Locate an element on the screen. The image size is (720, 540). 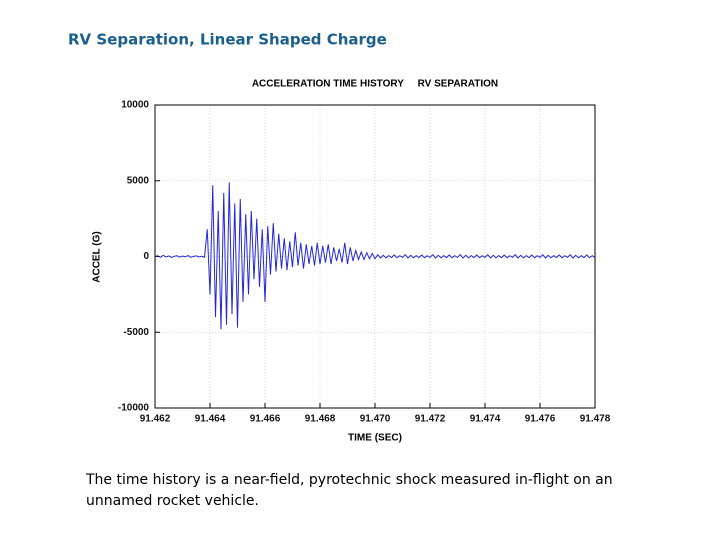
y-tick-label: 5000 is located at coordinates (138, 180).